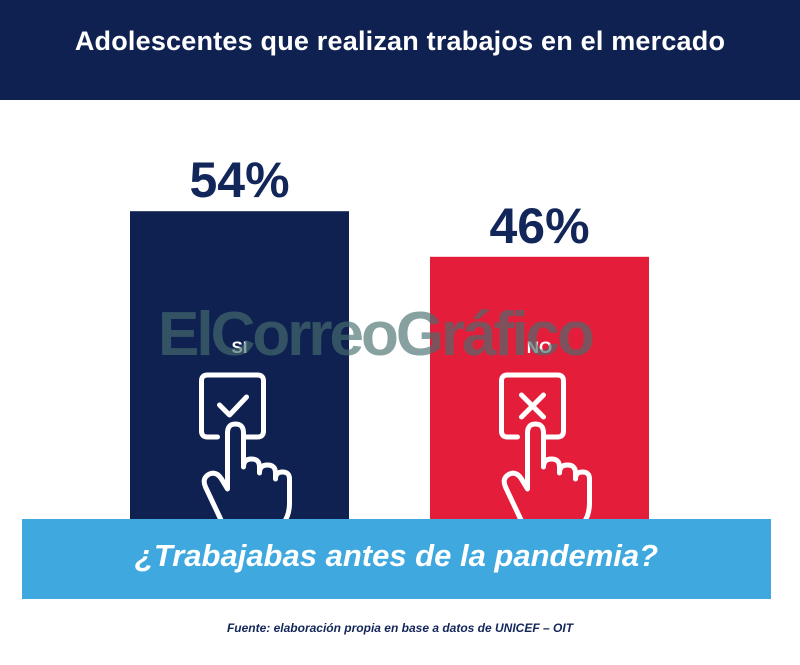  I want to click on value-label-no: 46%, so click(539, 226).